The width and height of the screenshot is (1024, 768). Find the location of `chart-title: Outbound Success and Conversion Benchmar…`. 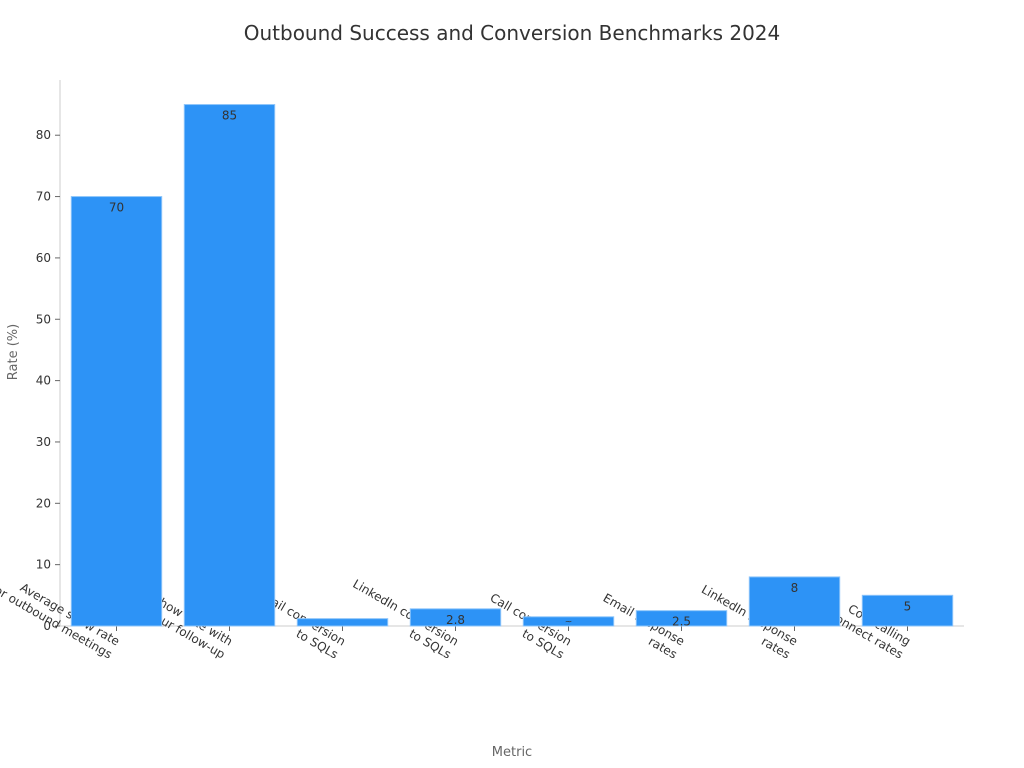

chart-title: Outbound Success and Conversion Benchmar… is located at coordinates (512, 33).